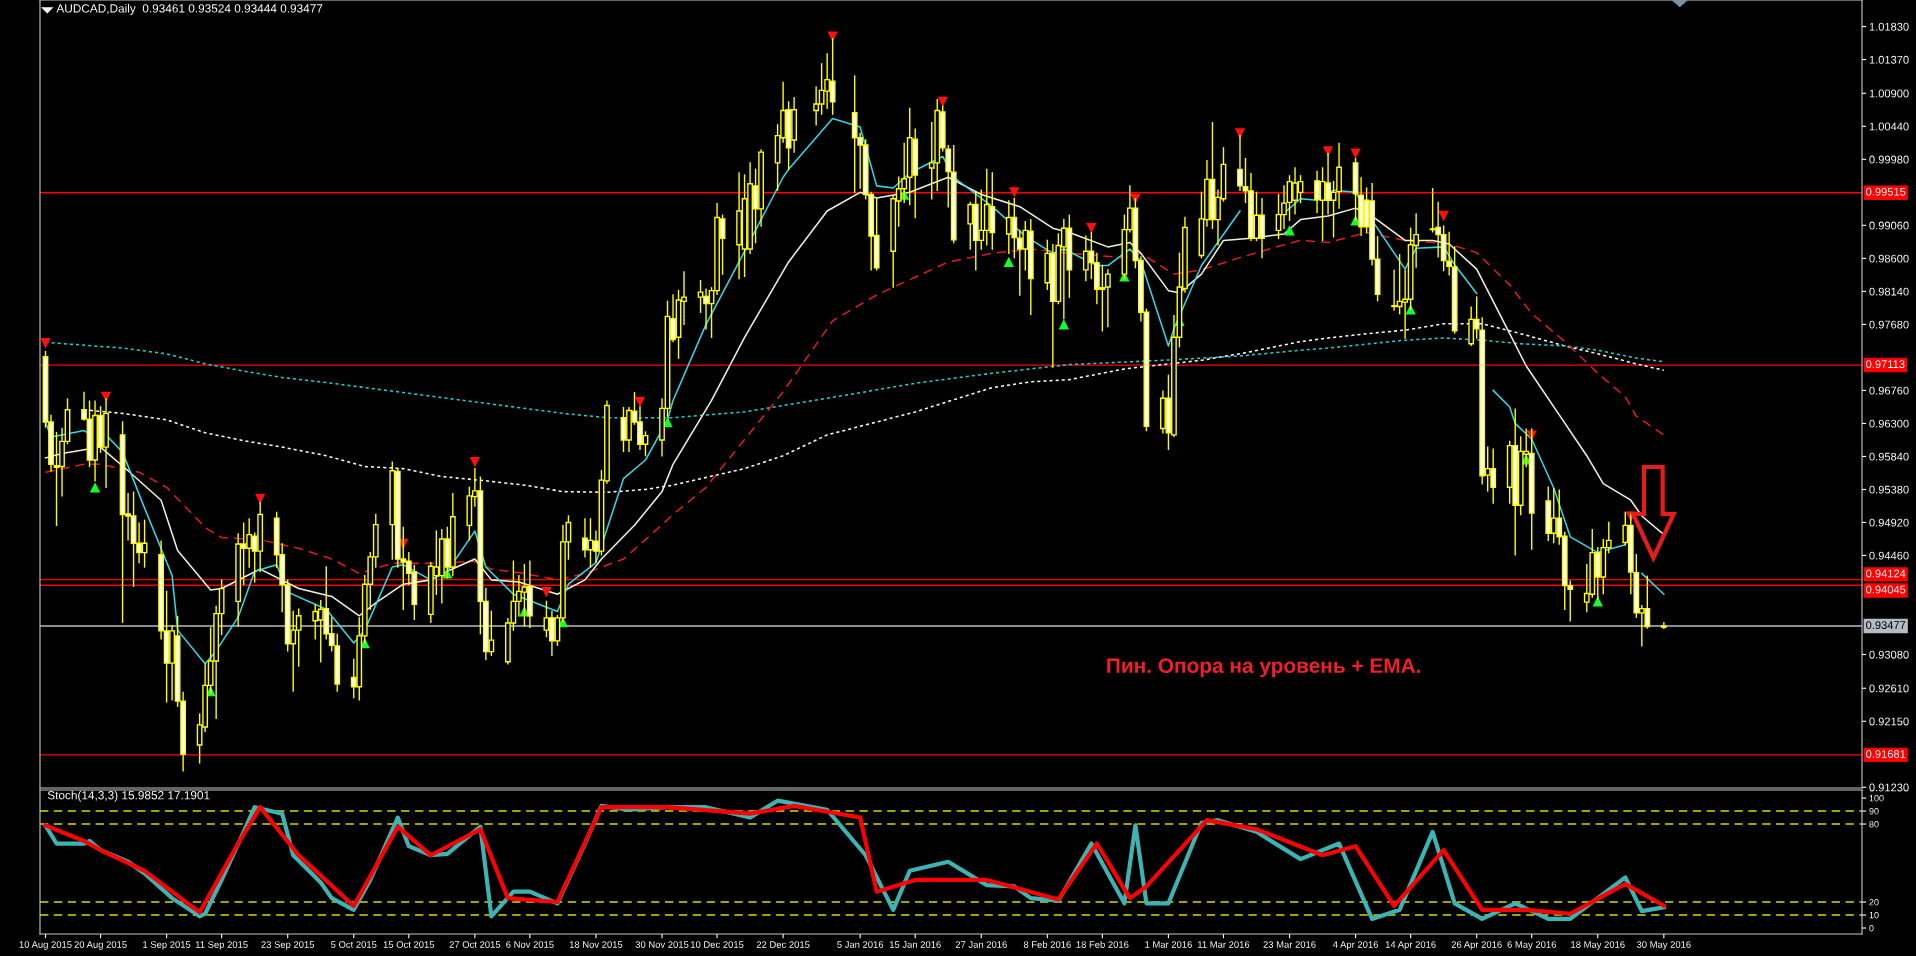 The width and height of the screenshot is (1916, 956). What do you see at coordinates (1355, 945) in the screenshot?
I see `x-tick-label: 4 Apr 2016` at bounding box center [1355, 945].